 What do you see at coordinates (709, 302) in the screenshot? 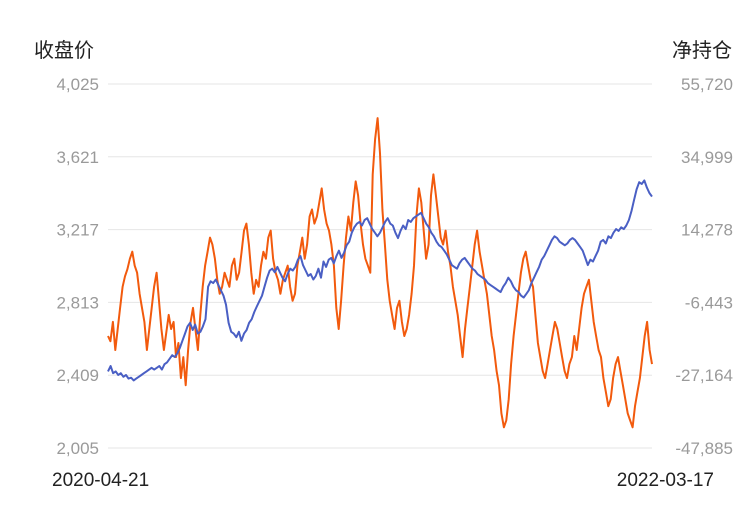
I see `right-tick-label: -6,443` at bounding box center [709, 302].